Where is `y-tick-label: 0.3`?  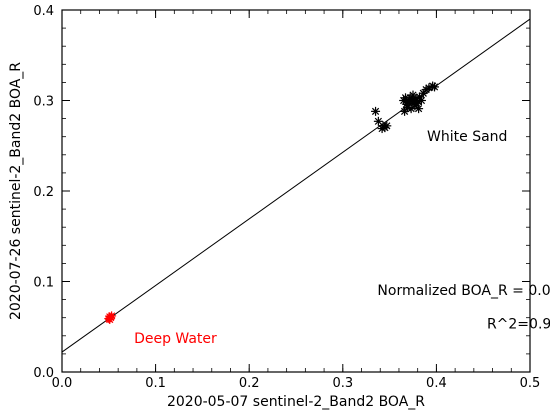 y-tick-label: 0.3 is located at coordinates (43, 102).